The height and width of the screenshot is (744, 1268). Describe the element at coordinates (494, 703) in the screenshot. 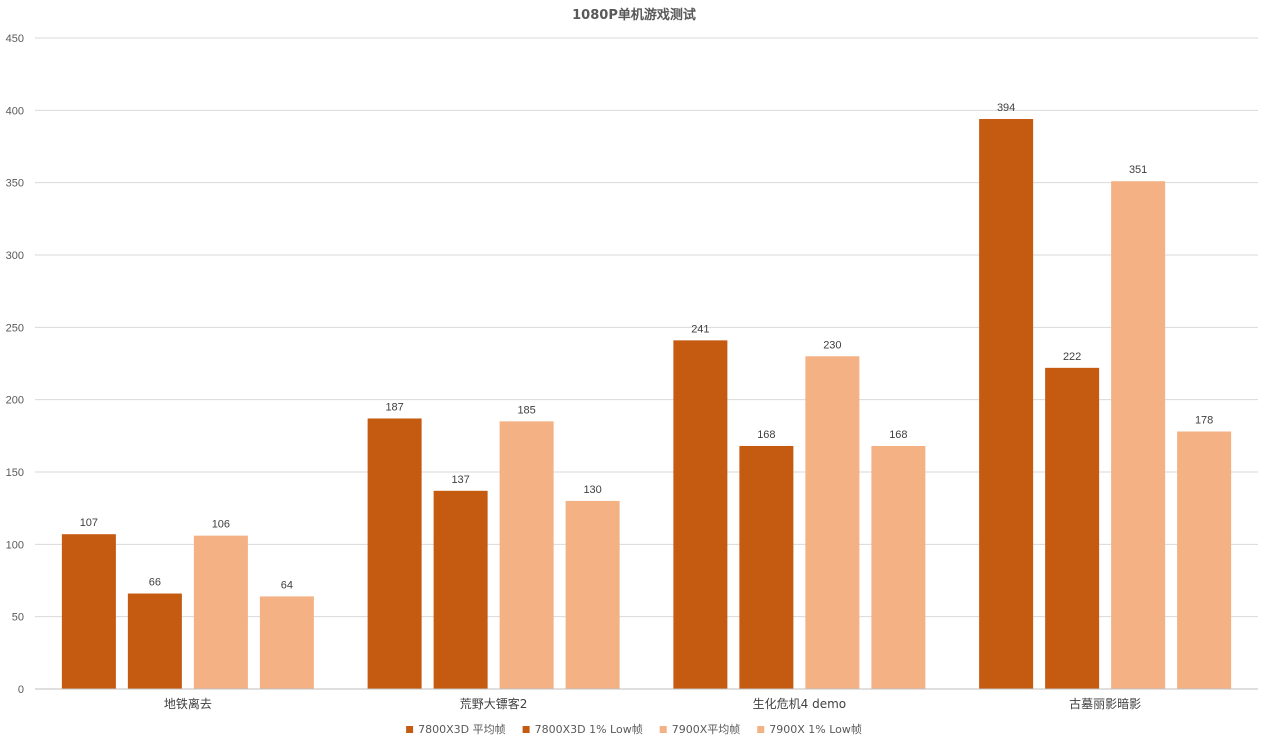

I see `category-label: 荒野大镖客2` at that location.